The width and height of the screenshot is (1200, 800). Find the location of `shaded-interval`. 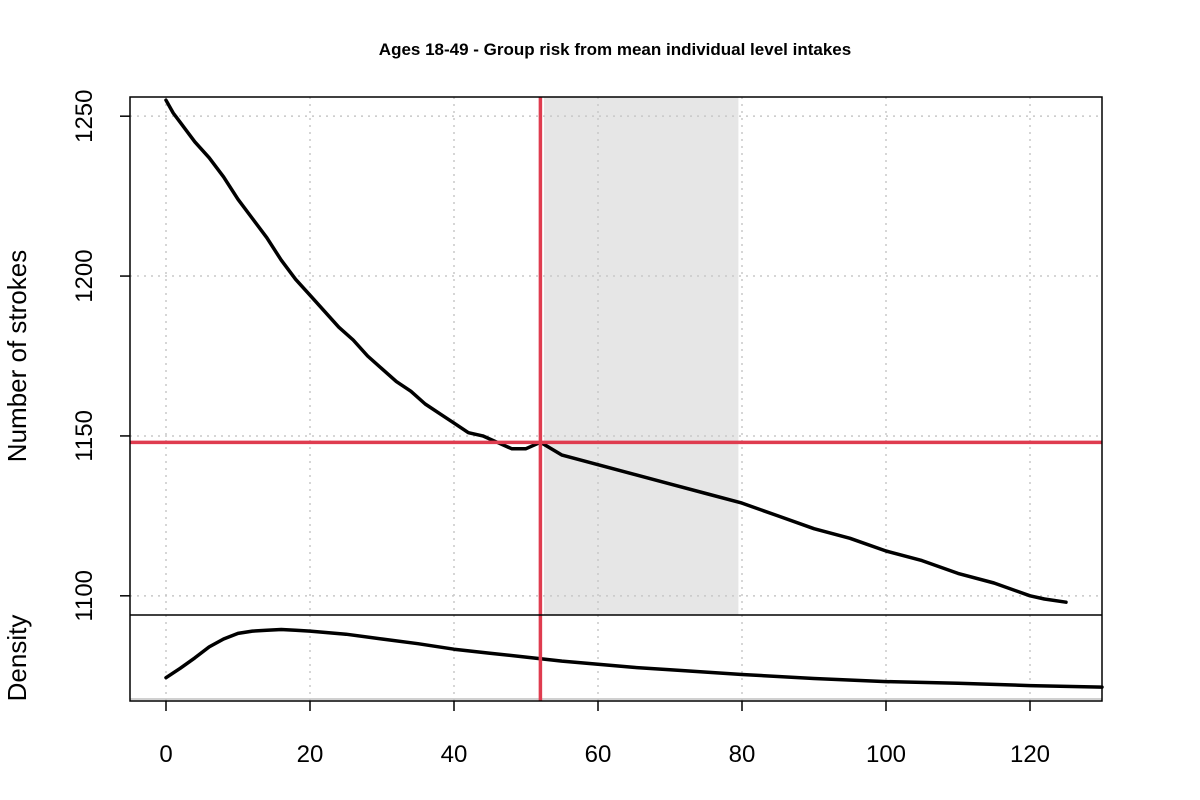

shaded-interval is located at coordinates (641, 356).